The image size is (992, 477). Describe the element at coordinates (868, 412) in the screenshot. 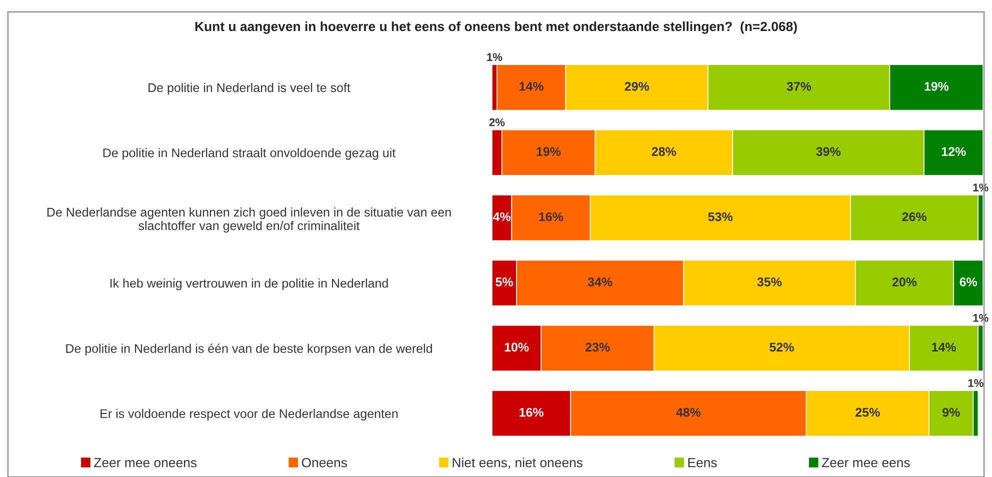

I see `data-label: 25%` at that location.